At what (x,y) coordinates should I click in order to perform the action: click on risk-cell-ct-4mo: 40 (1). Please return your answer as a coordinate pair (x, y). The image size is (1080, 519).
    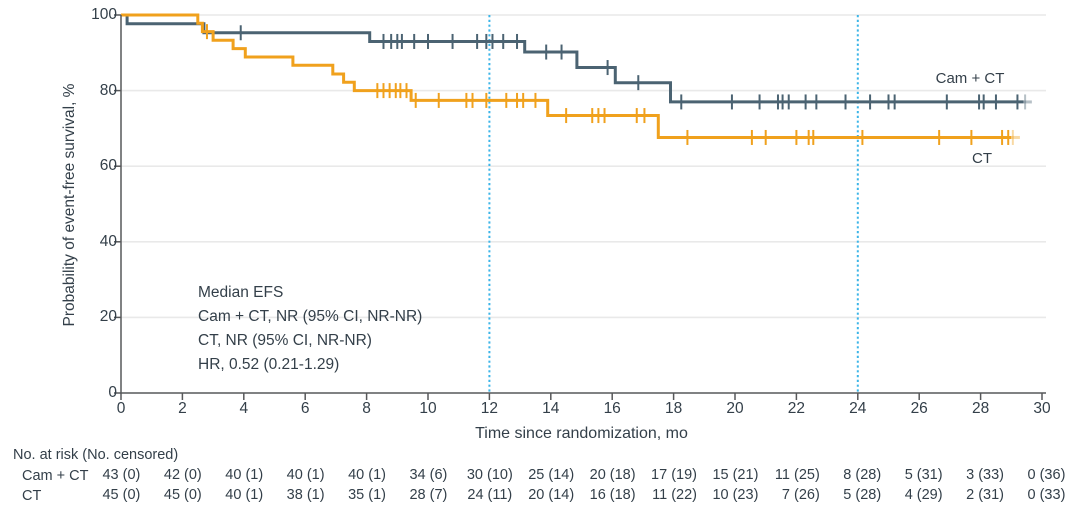
    Looking at the image, I should click on (244, 495).